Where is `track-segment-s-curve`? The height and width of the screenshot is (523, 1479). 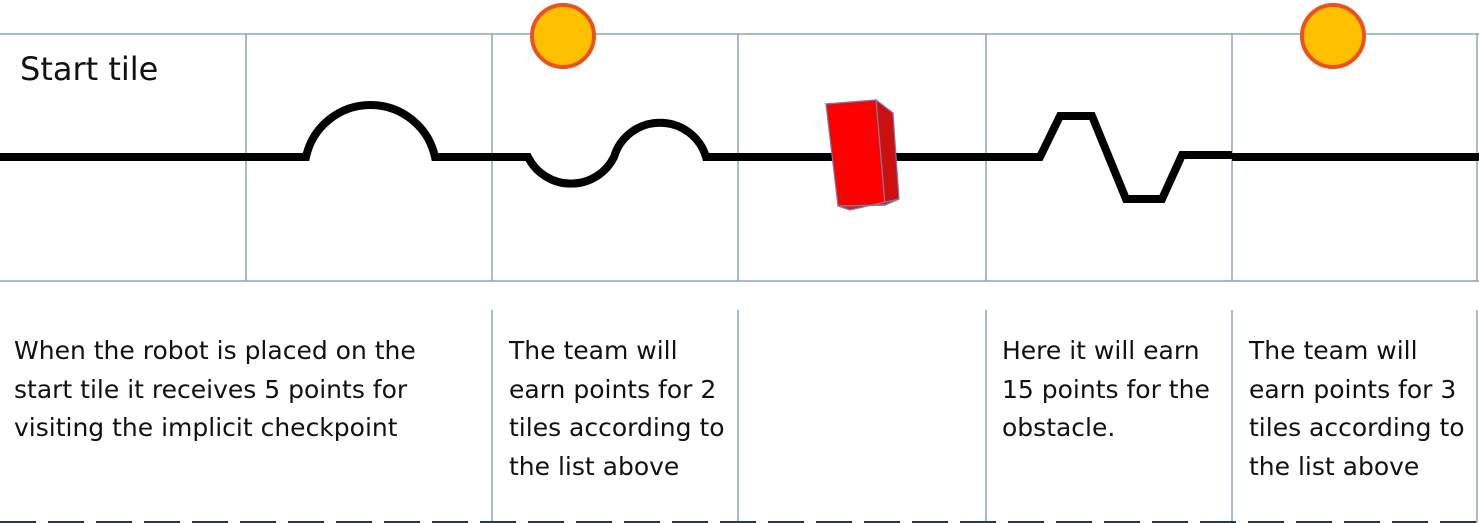
track-segment-s-curve is located at coordinates (615, 153).